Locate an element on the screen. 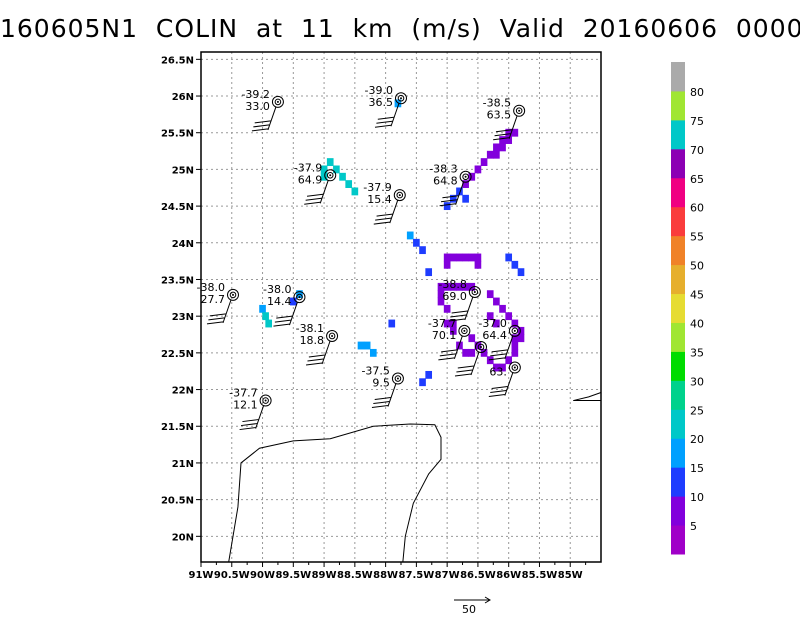 This screenshot has height=618, width=800. x-tick-label: 86W is located at coordinates (508, 575).